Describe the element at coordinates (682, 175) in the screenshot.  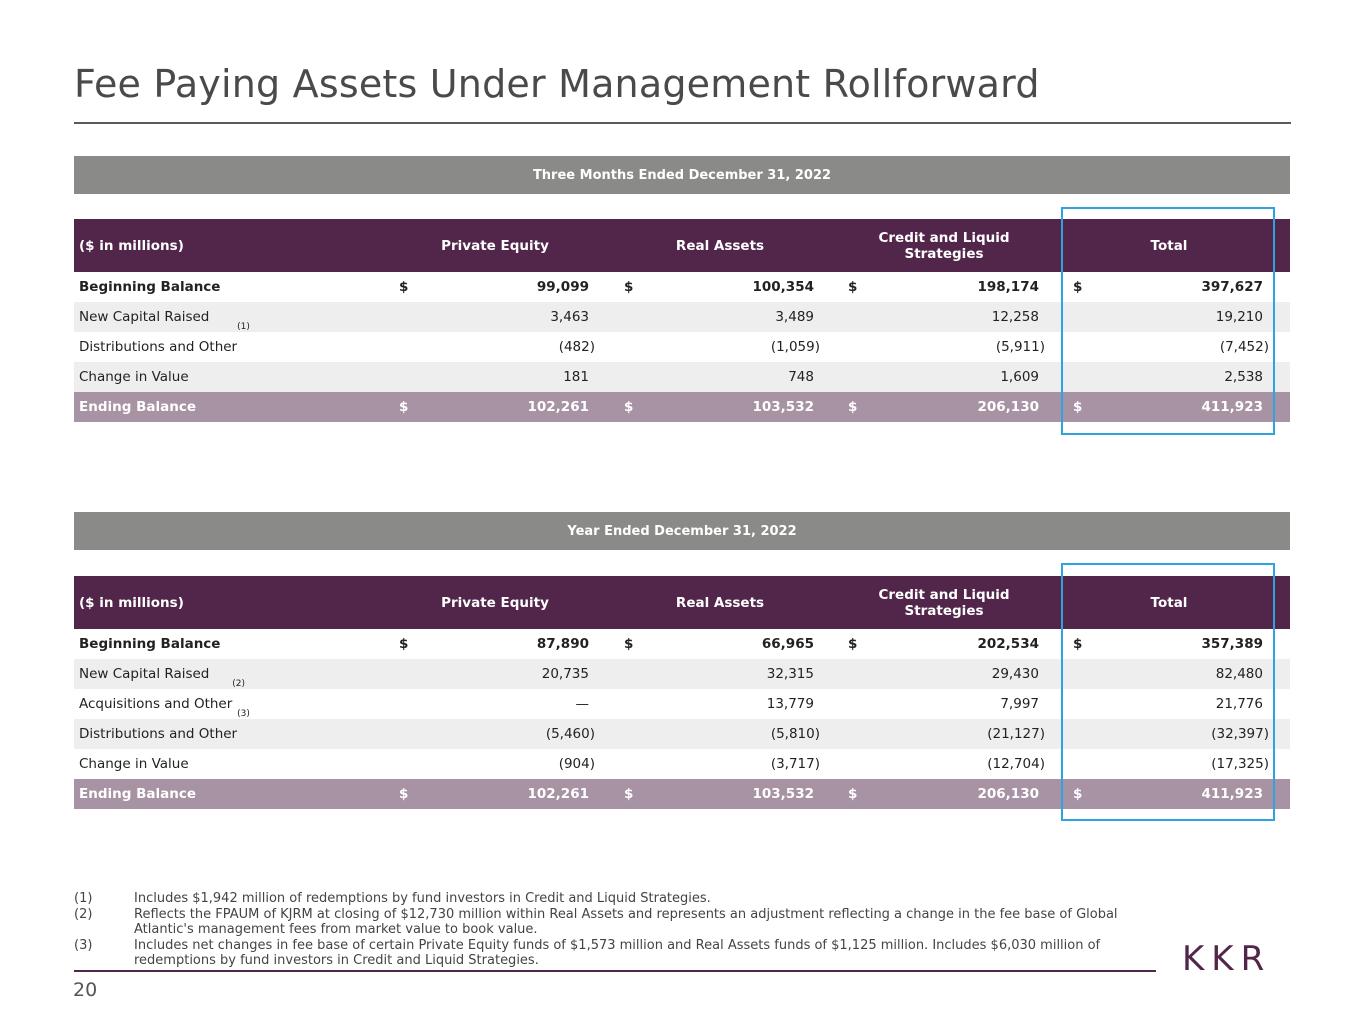
I see `period-header: Three Months Ended December 31, 2022` at that location.